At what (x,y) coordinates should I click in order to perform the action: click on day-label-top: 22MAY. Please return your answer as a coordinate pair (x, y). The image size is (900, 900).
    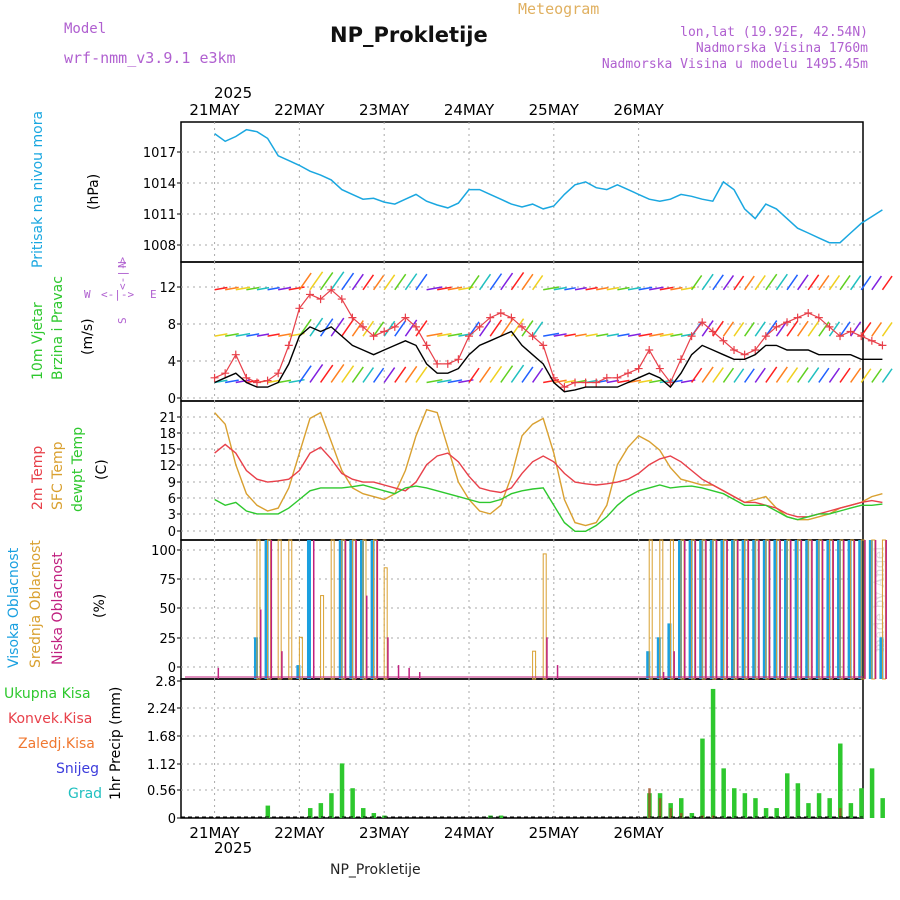
    Looking at the image, I should click on (299, 110).